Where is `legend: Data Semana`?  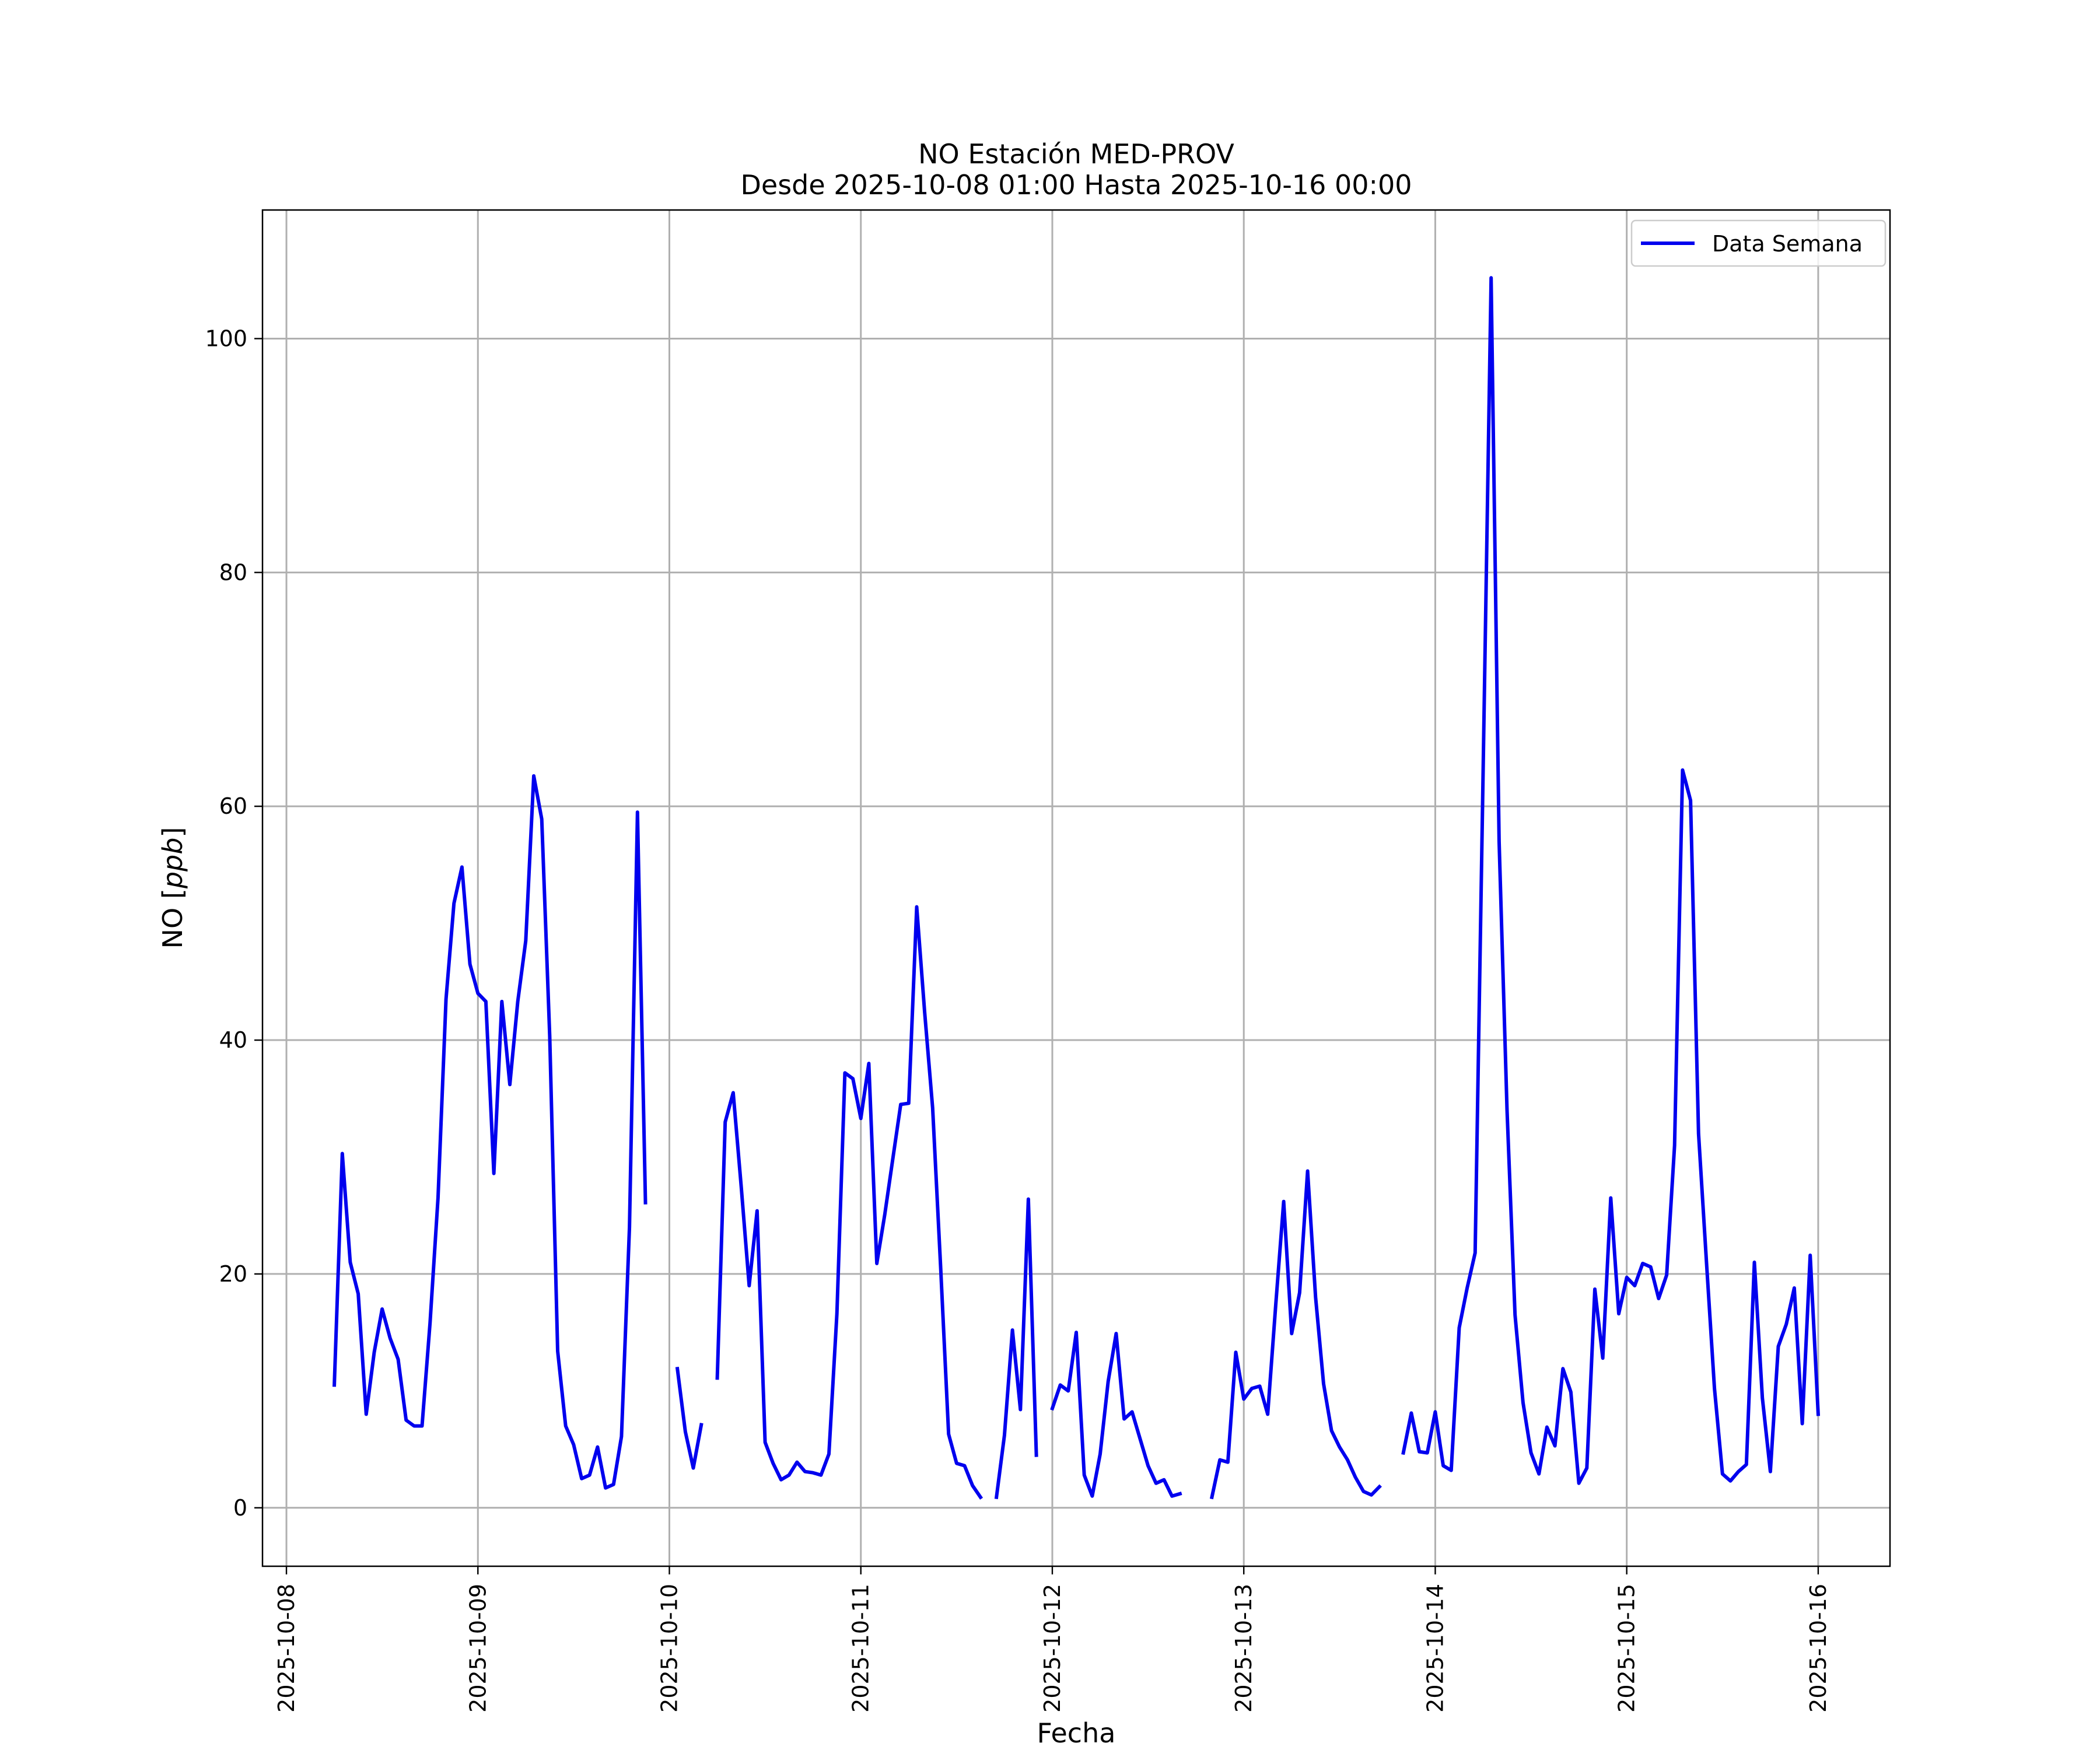
legend: Data Semana is located at coordinates (1758, 243).